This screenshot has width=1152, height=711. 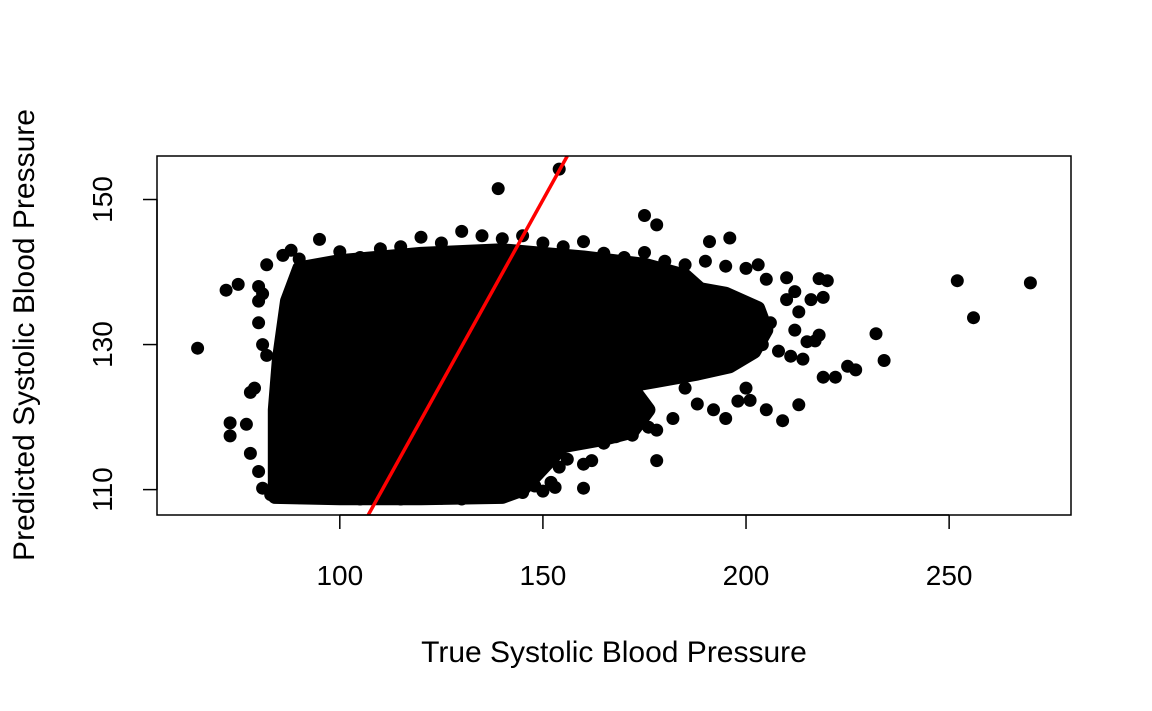 What do you see at coordinates (339, 575) in the screenshot?
I see `x-tick-label: 100` at bounding box center [339, 575].